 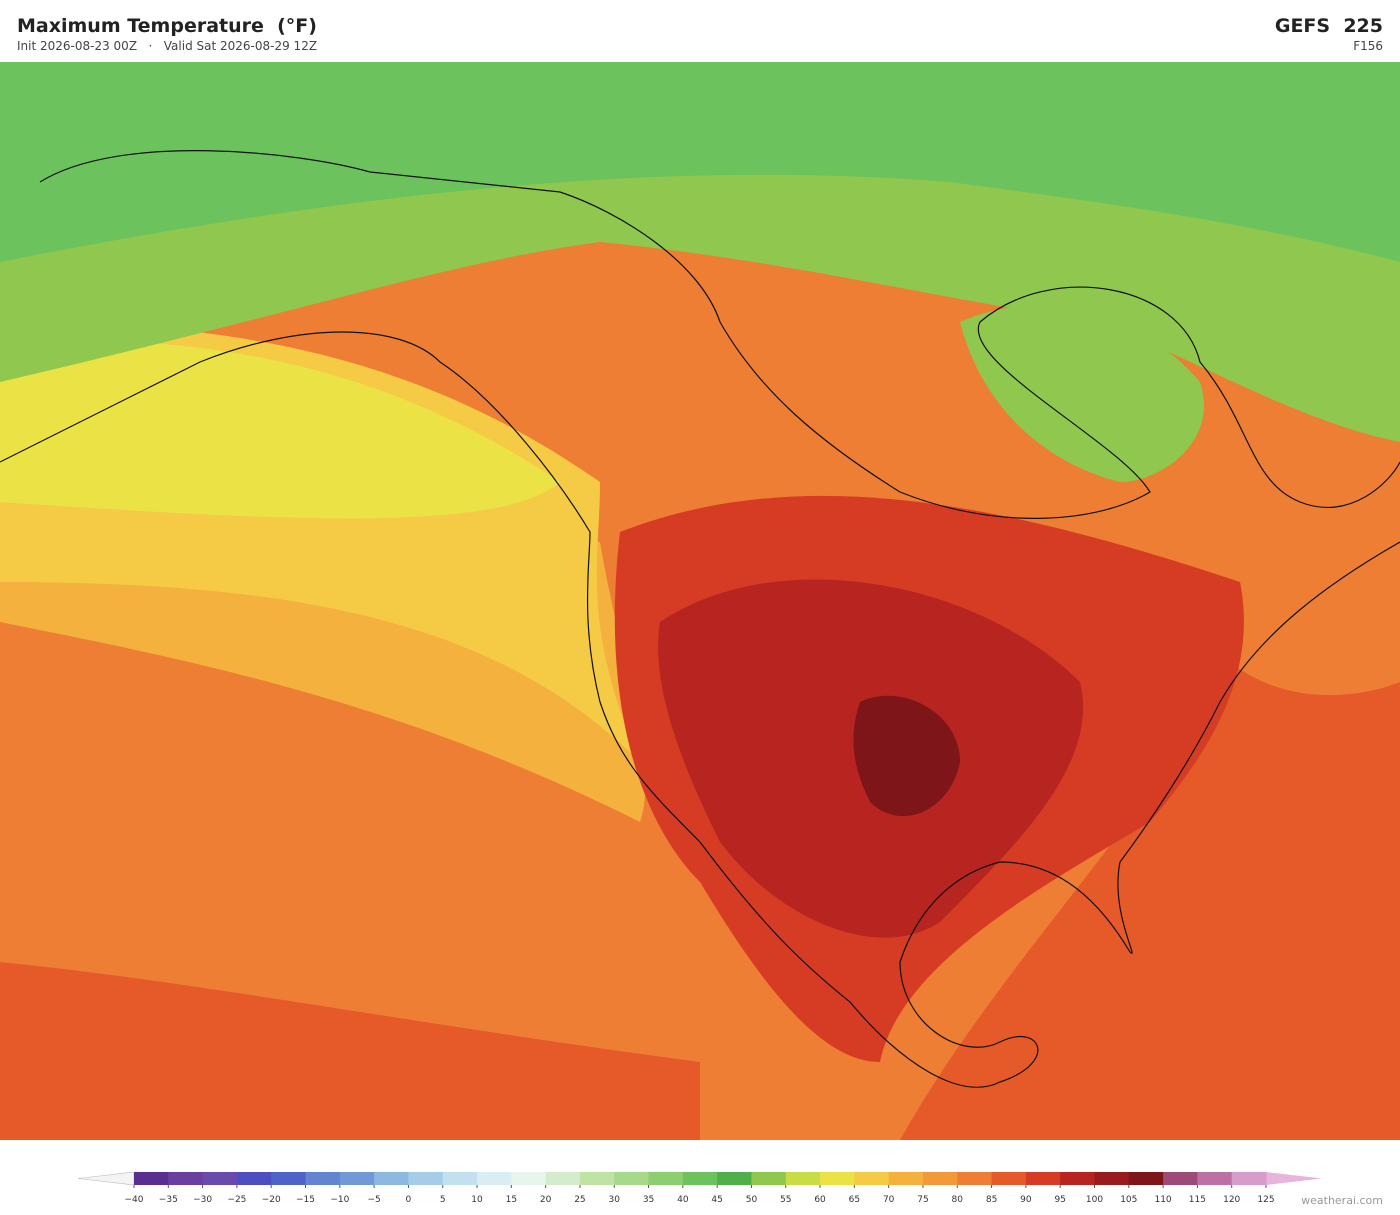 What do you see at coordinates (477, 1200) in the screenshot?
I see `tick-label: 10` at bounding box center [477, 1200].